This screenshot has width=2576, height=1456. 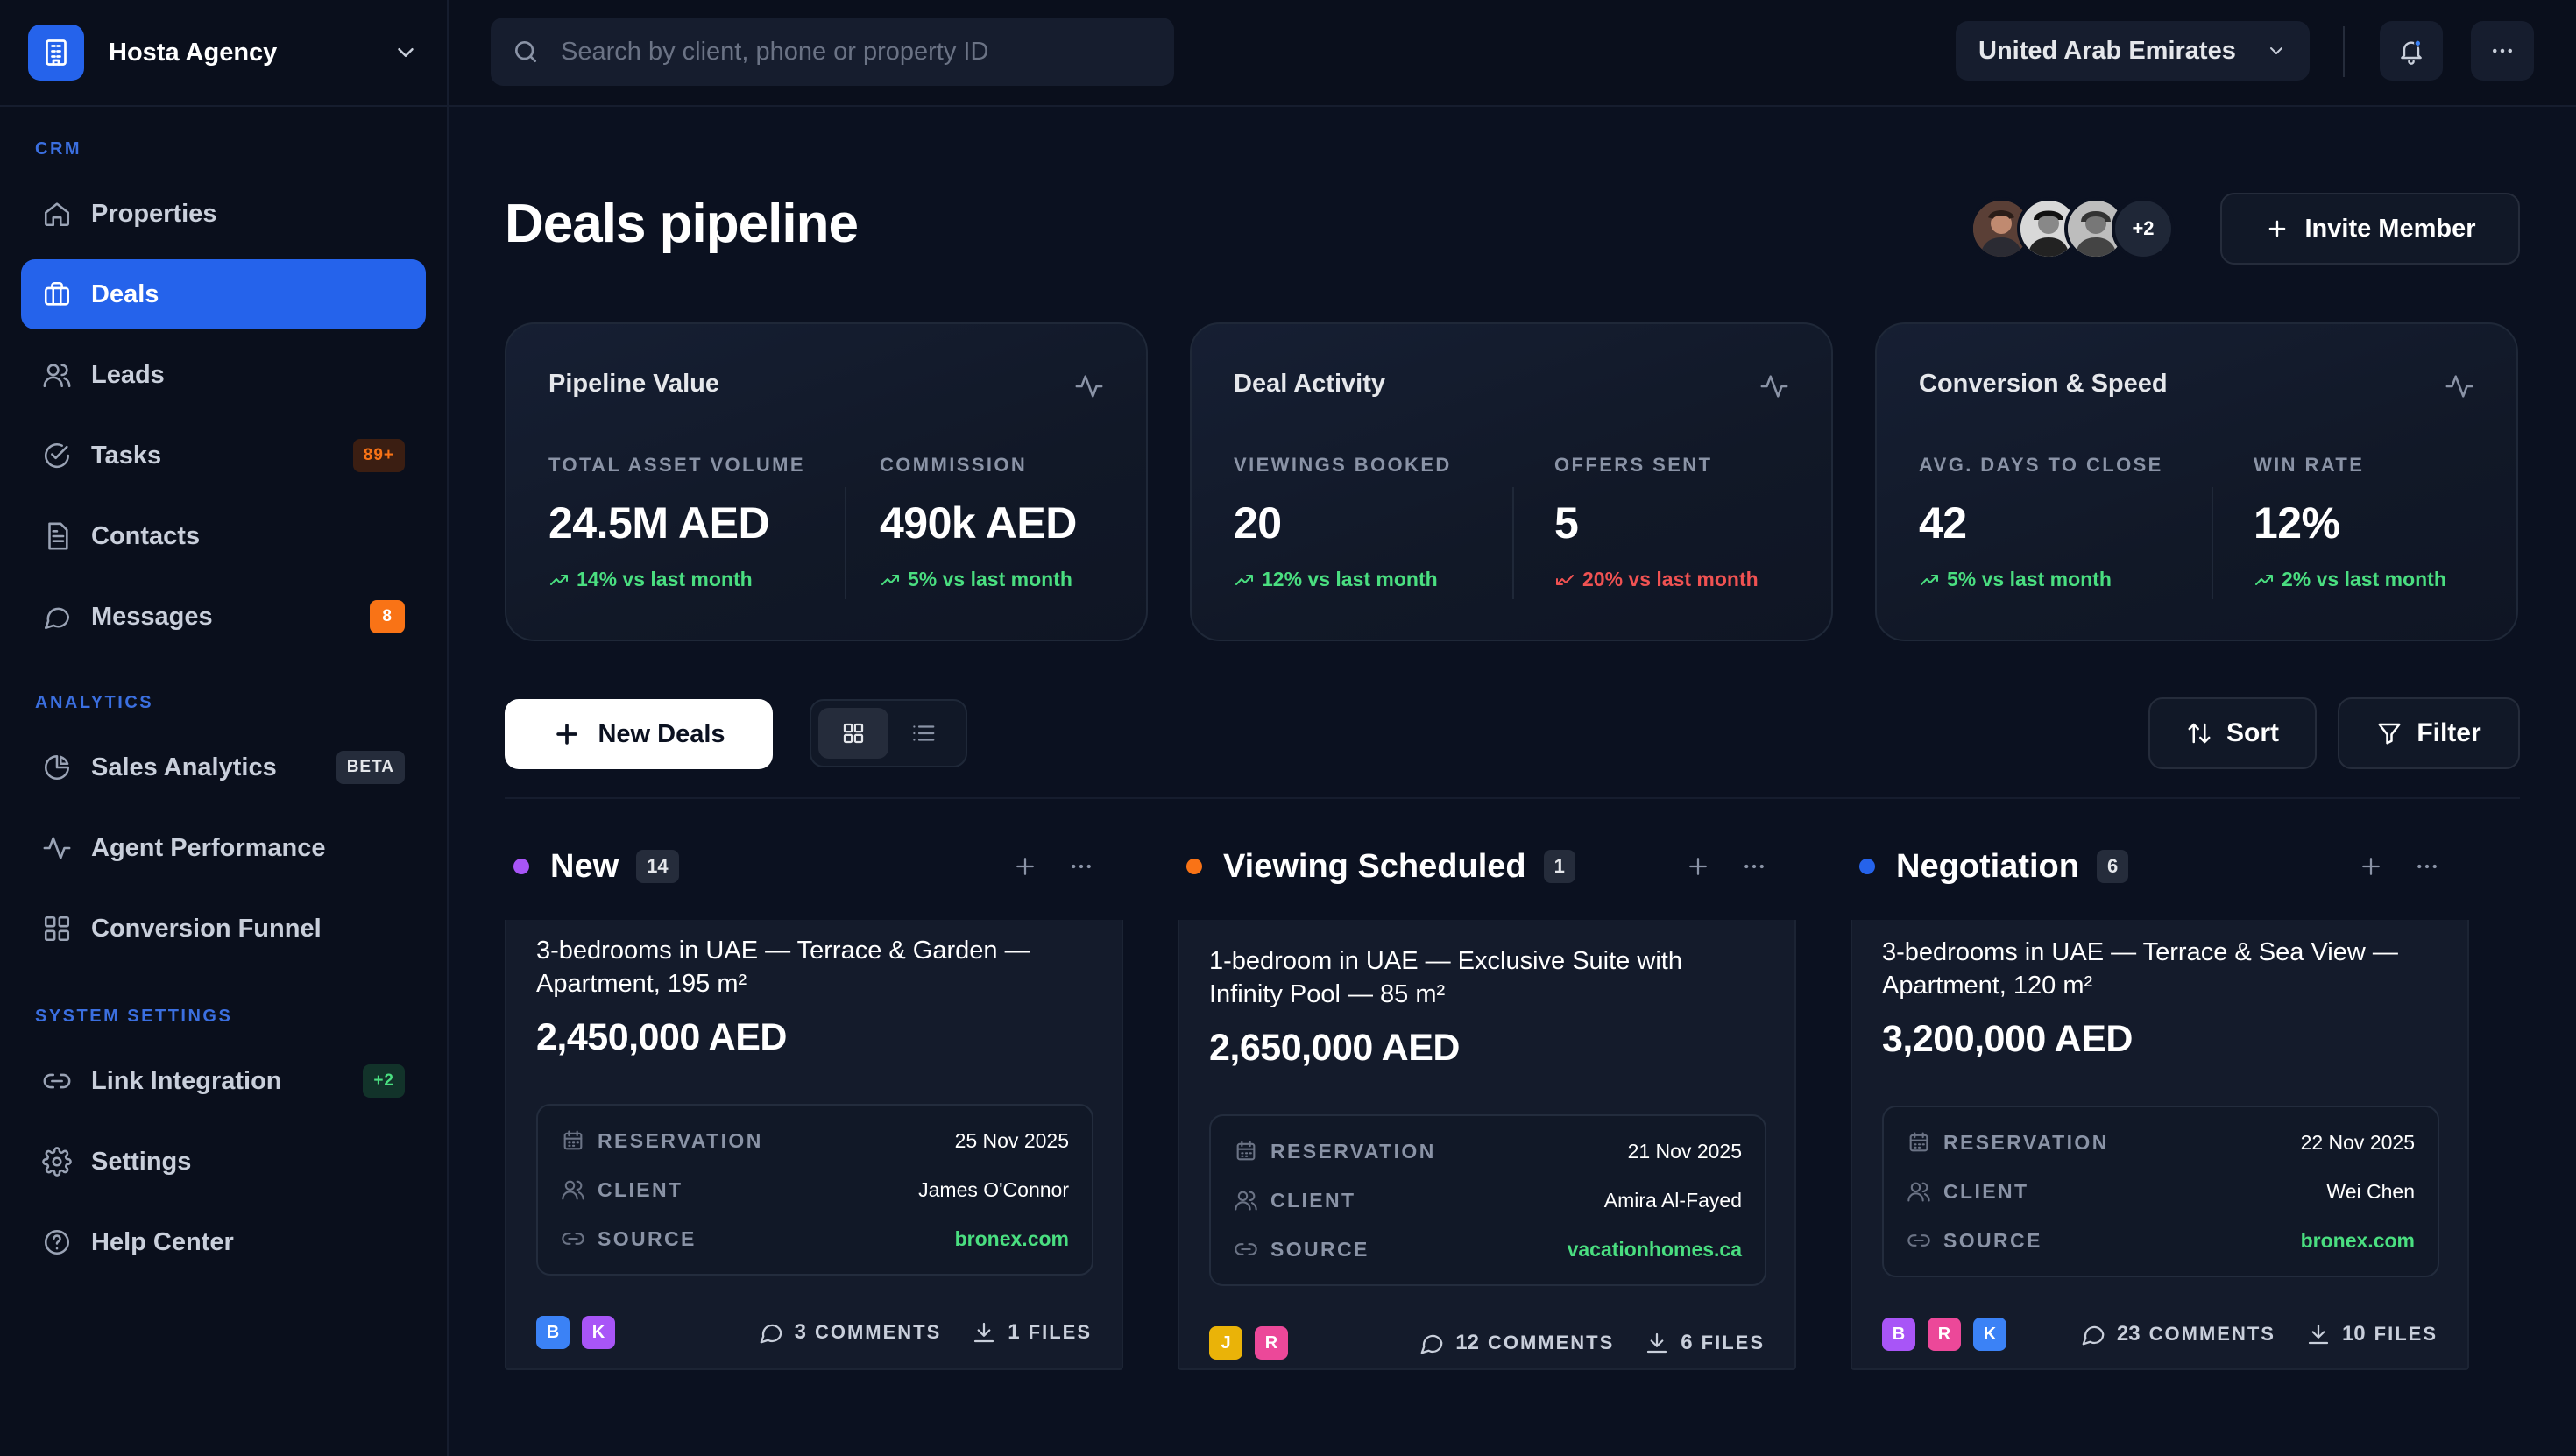 What do you see at coordinates (126, 455) in the screenshot?
I see `sidebar-item-label: Tasks` at bounding box center [126, 455].